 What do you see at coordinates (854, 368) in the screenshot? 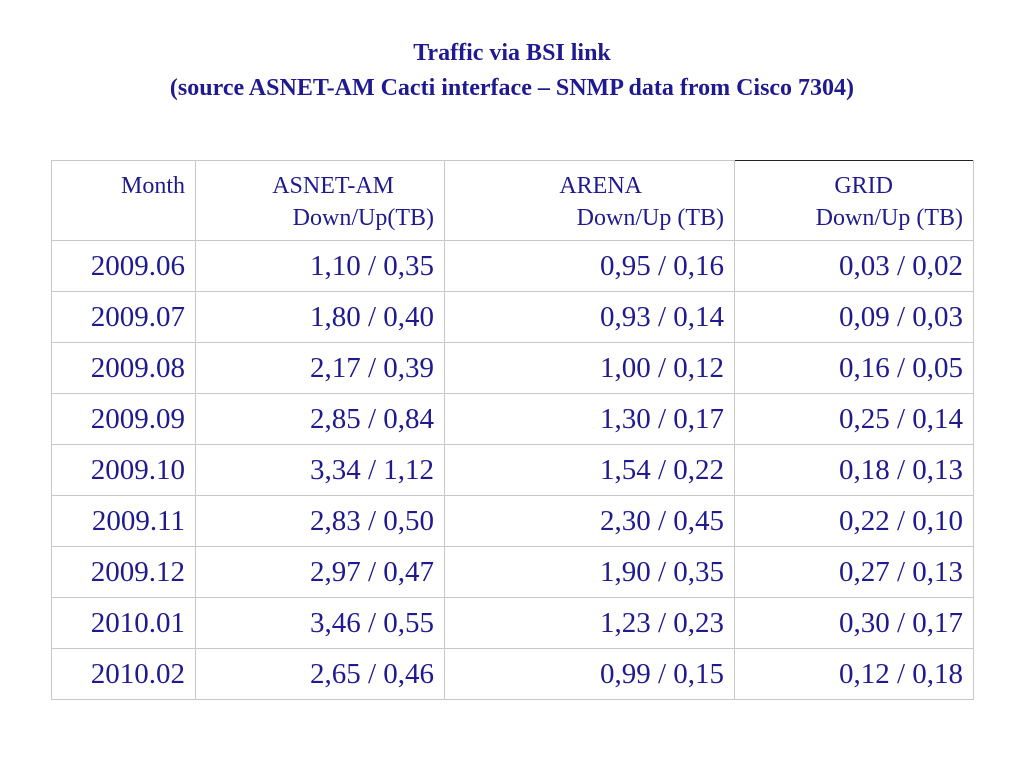
I see `grid-cell: 0,16 / 0,05` at bounding box center [854, 368].